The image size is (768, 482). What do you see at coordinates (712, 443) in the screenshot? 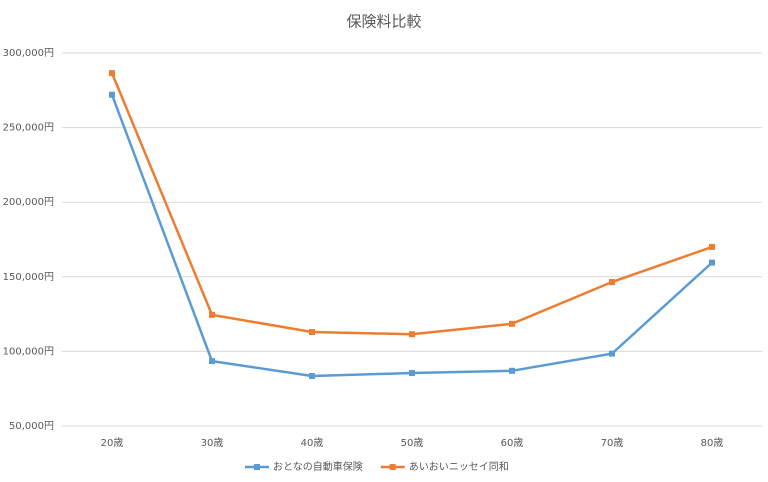
I see `x-tick-label: 80歳` at bounding box center [712, 443].